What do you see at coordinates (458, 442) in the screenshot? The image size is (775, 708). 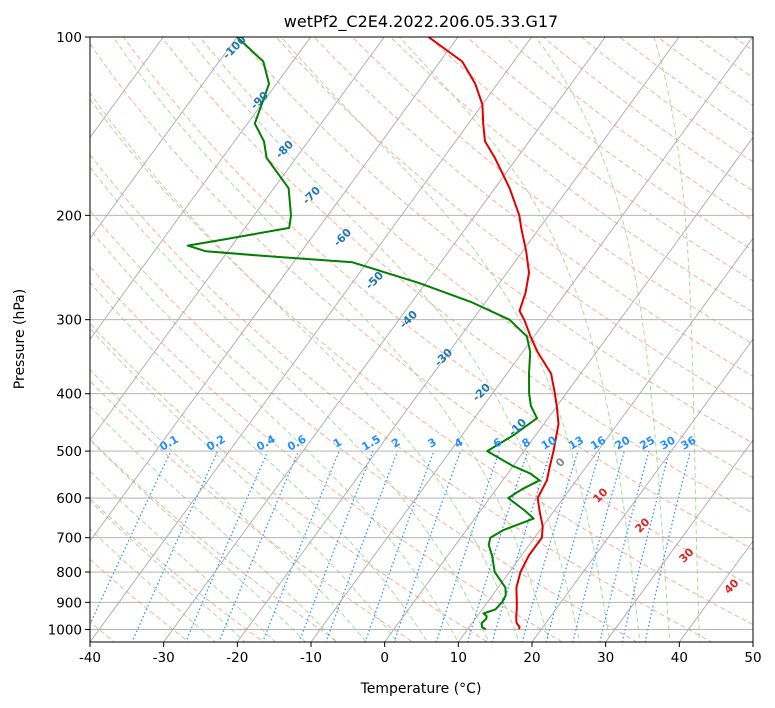 I see `mixing-ratio-label: 4` at bounding box center [458, 442].